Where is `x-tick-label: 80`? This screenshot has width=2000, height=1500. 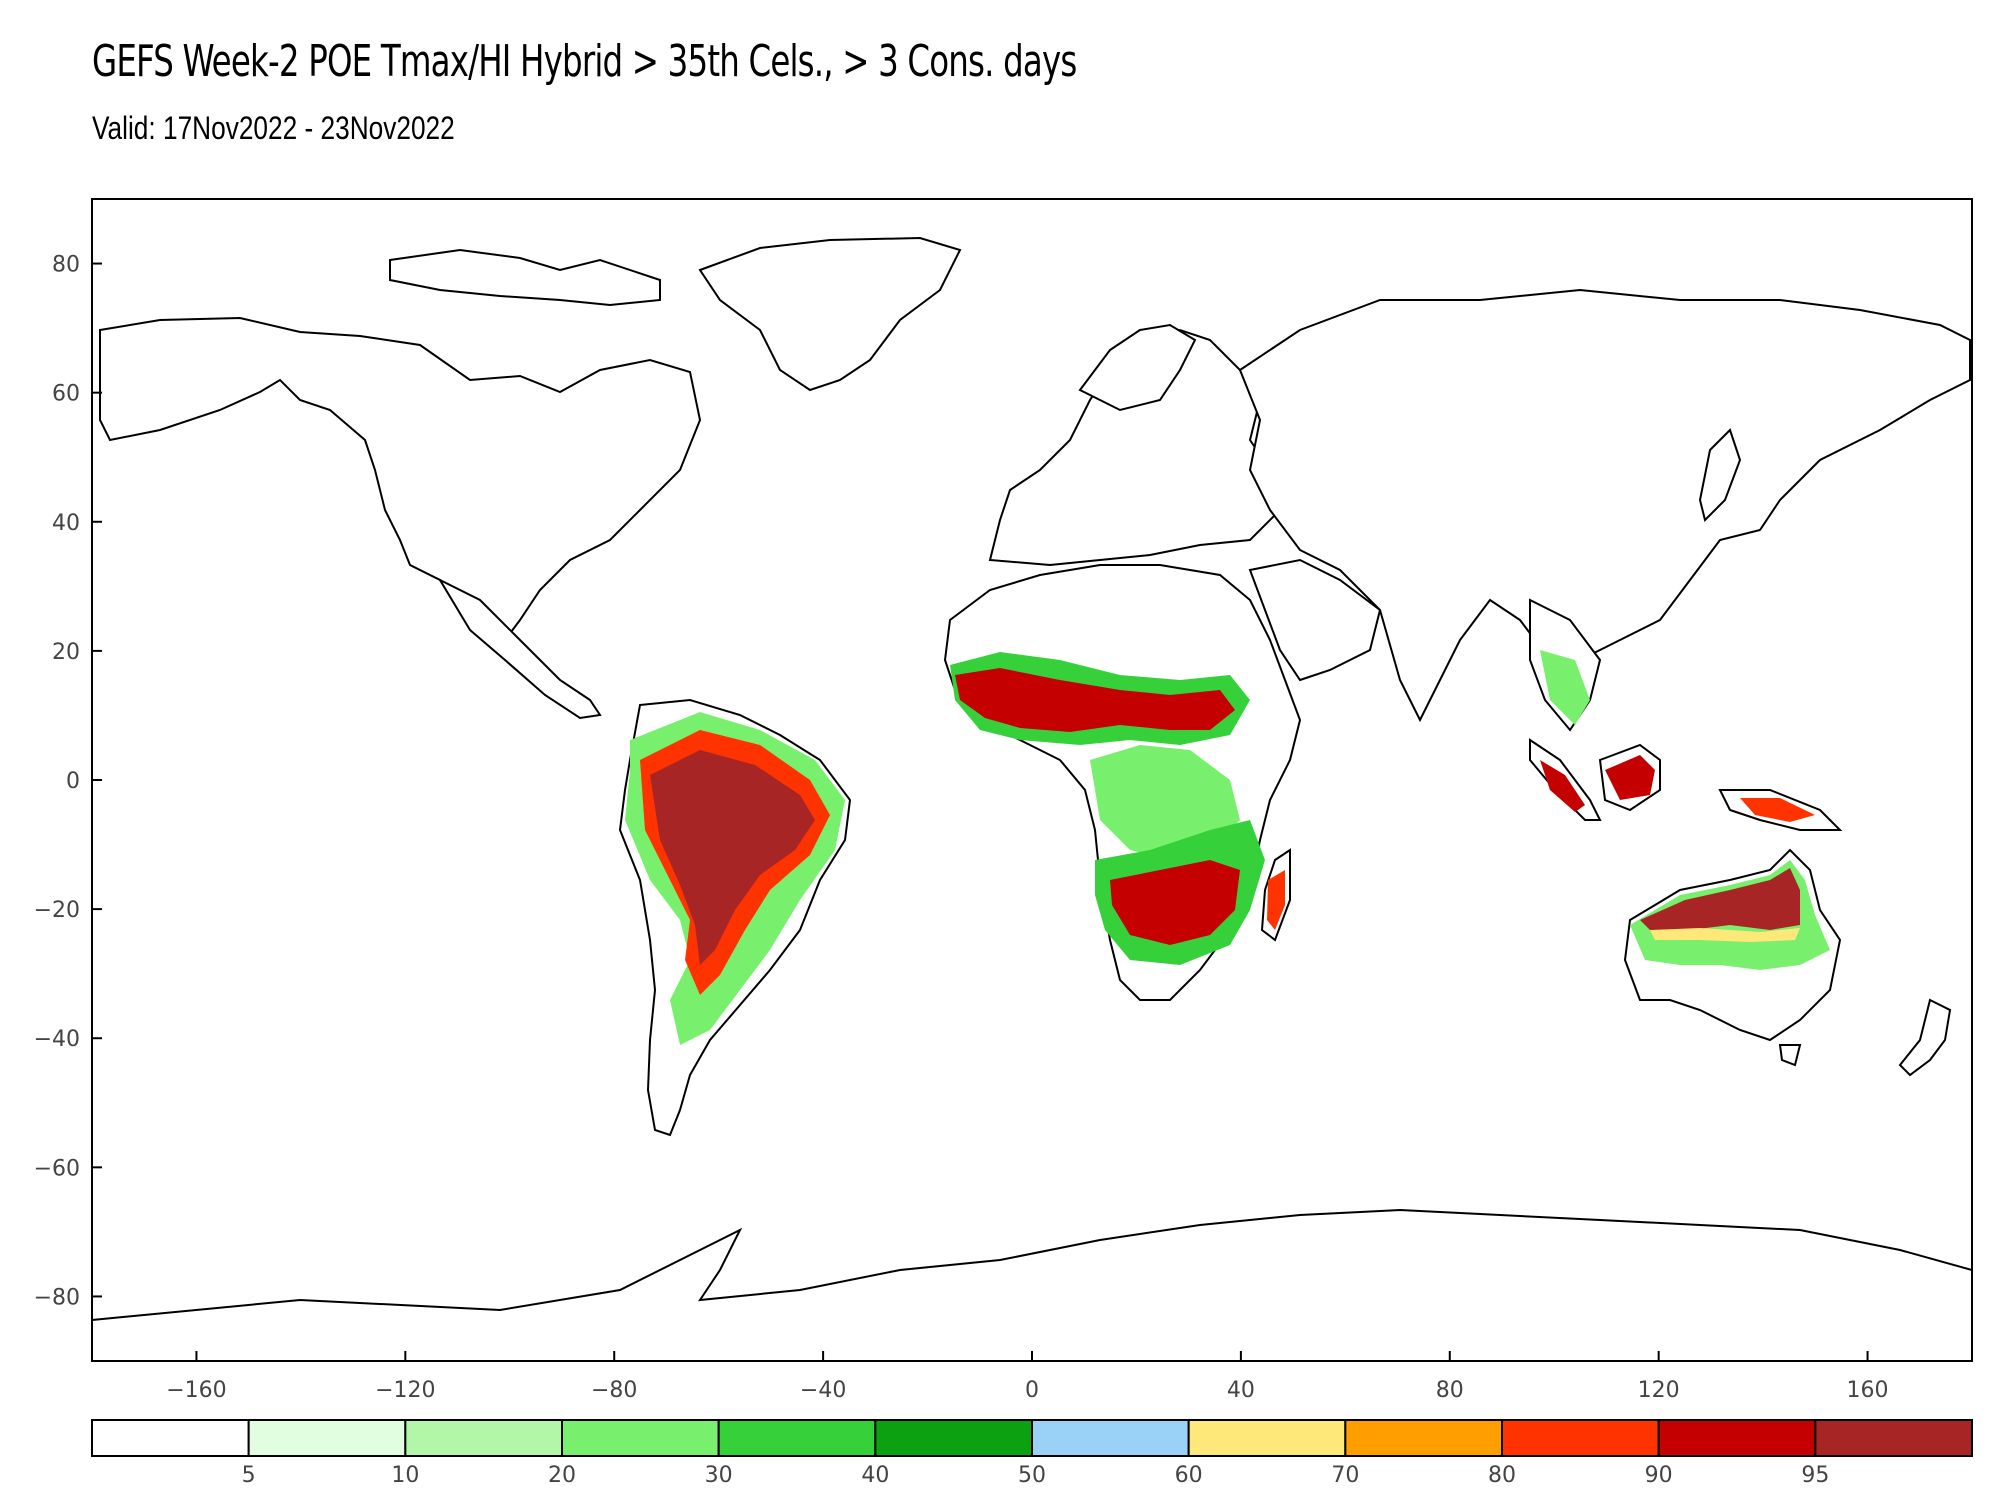 x-tick-label: 80 is located at coordinates (1450, 1390).